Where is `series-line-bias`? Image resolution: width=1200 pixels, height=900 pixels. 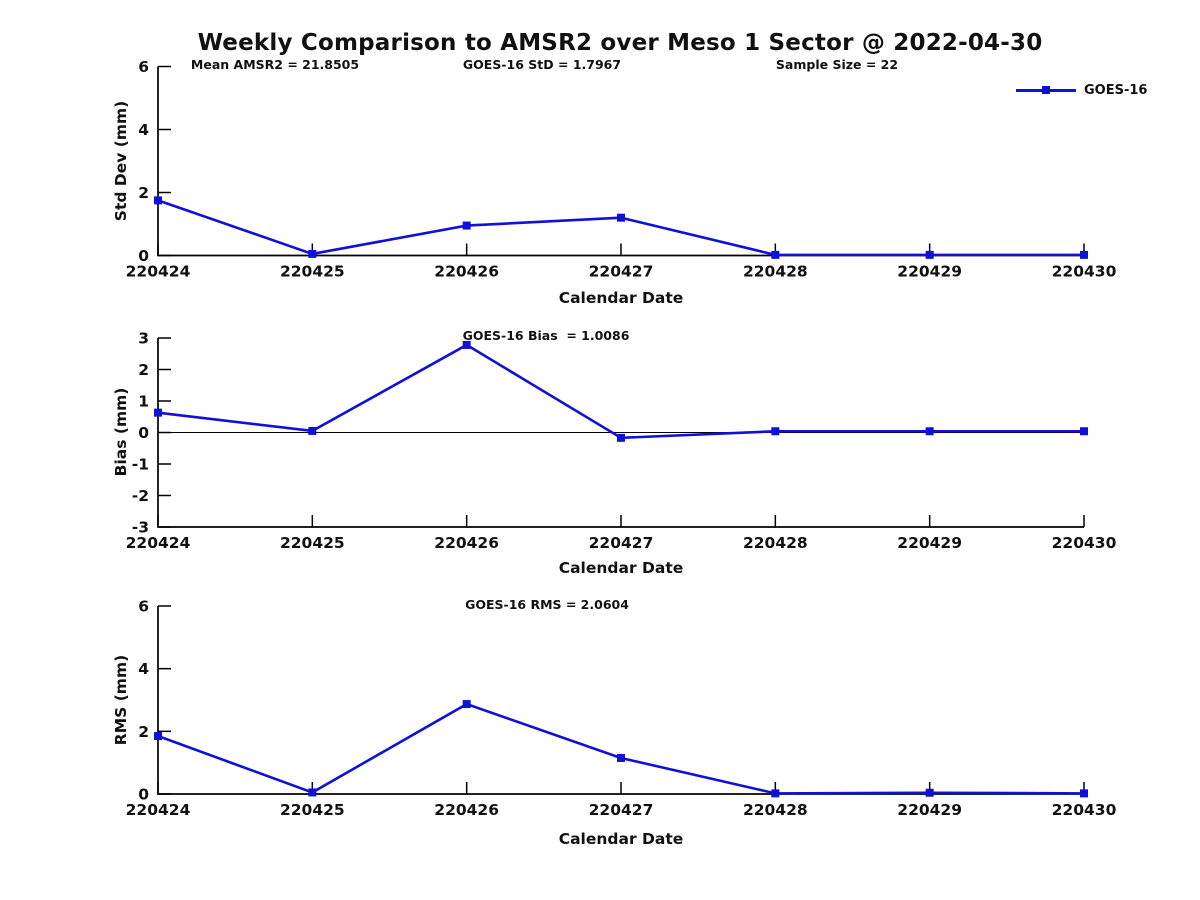 series-line-bias is located at coordinates (620, 391).